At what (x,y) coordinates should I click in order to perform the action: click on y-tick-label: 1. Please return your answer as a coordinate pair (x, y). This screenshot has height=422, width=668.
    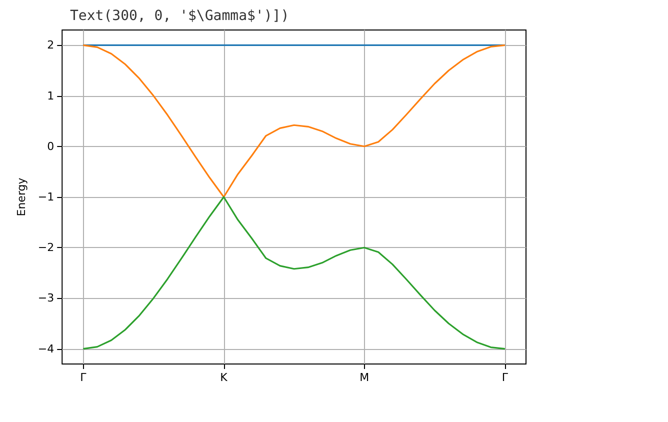
    Looking at the image, I should click on (50, 95).